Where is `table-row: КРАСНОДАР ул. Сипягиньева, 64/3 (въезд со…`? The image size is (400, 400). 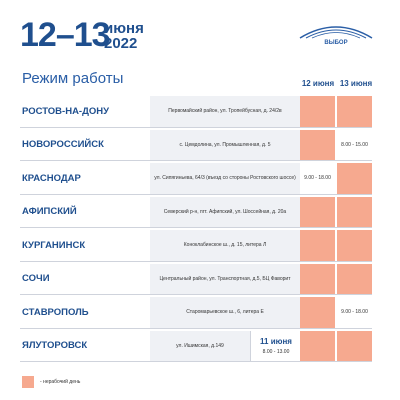
table-row: КРАСНОДАР ул. Сипягиньева, 64/3 (въезд со… is located at coordinates (196, 179).